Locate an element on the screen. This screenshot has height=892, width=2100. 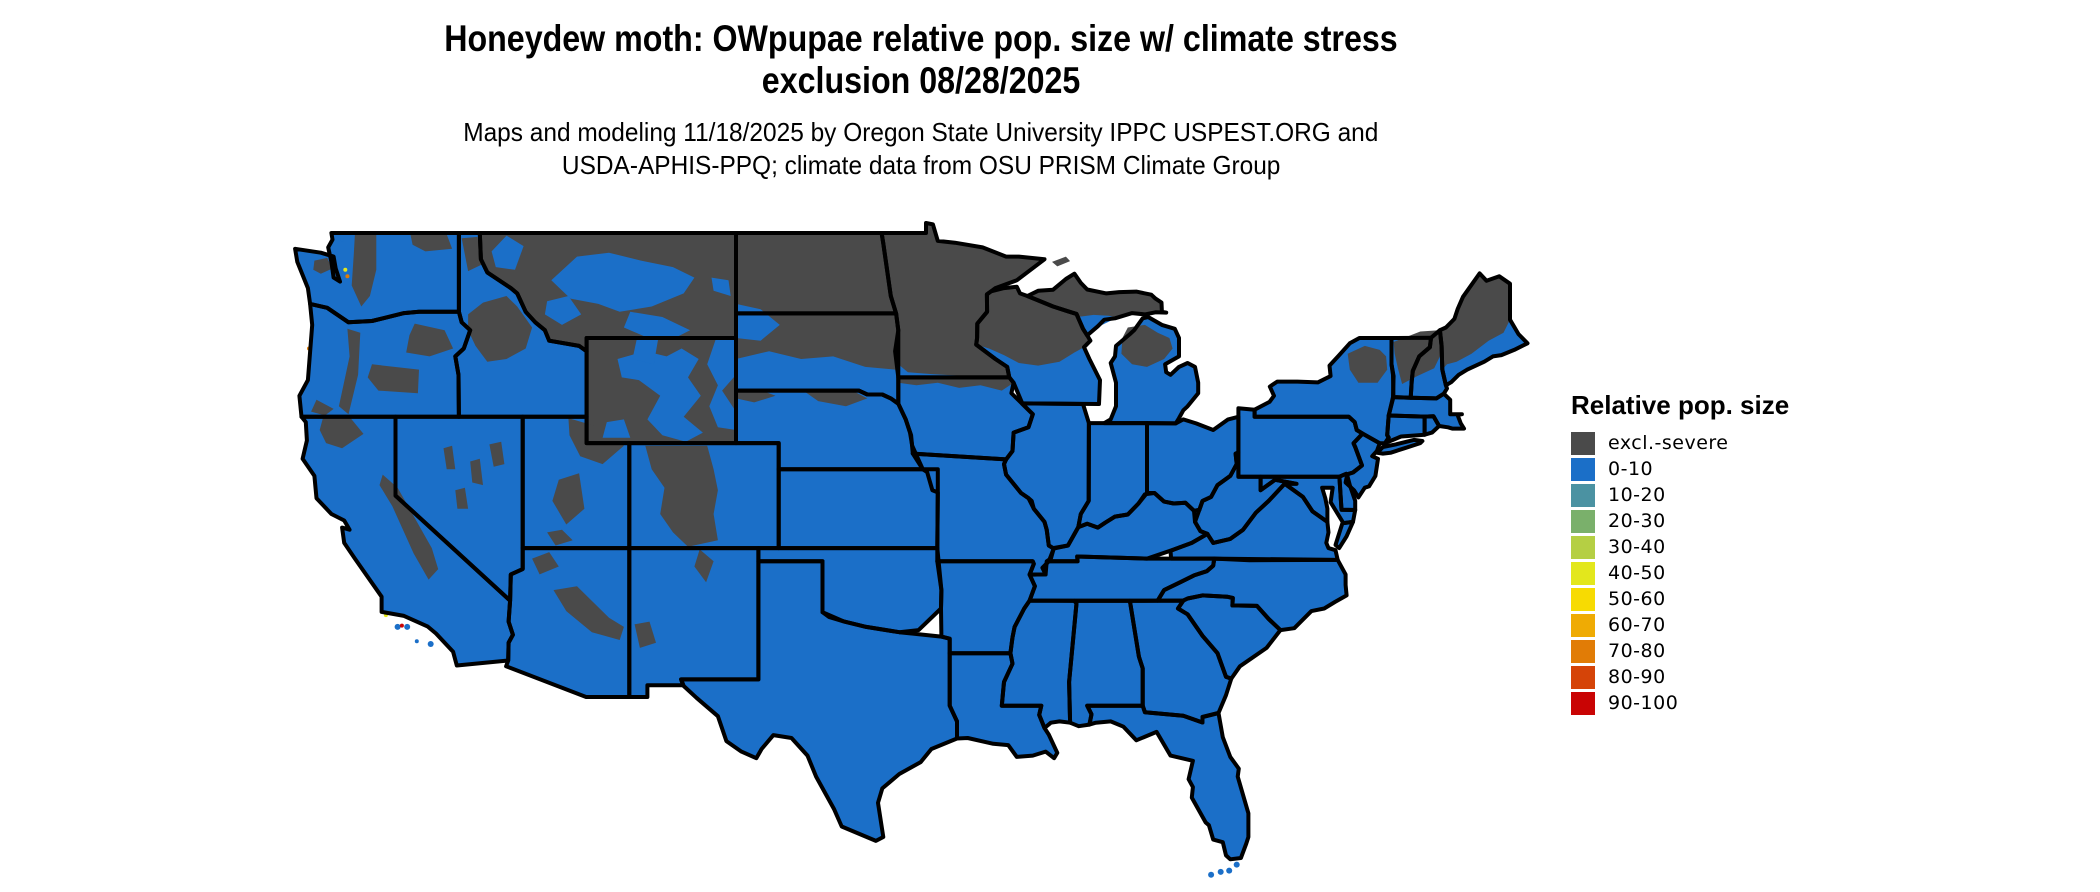
legend-item-label: 90-100 is located at coordinates (1643, 703).